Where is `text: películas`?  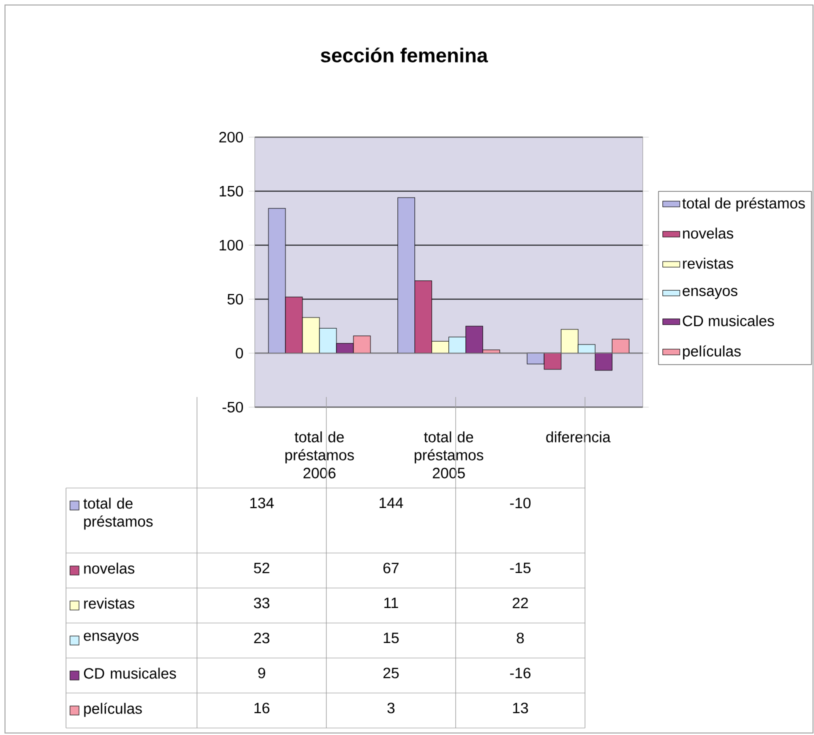 text: películas is located at coordinates (113, 709).